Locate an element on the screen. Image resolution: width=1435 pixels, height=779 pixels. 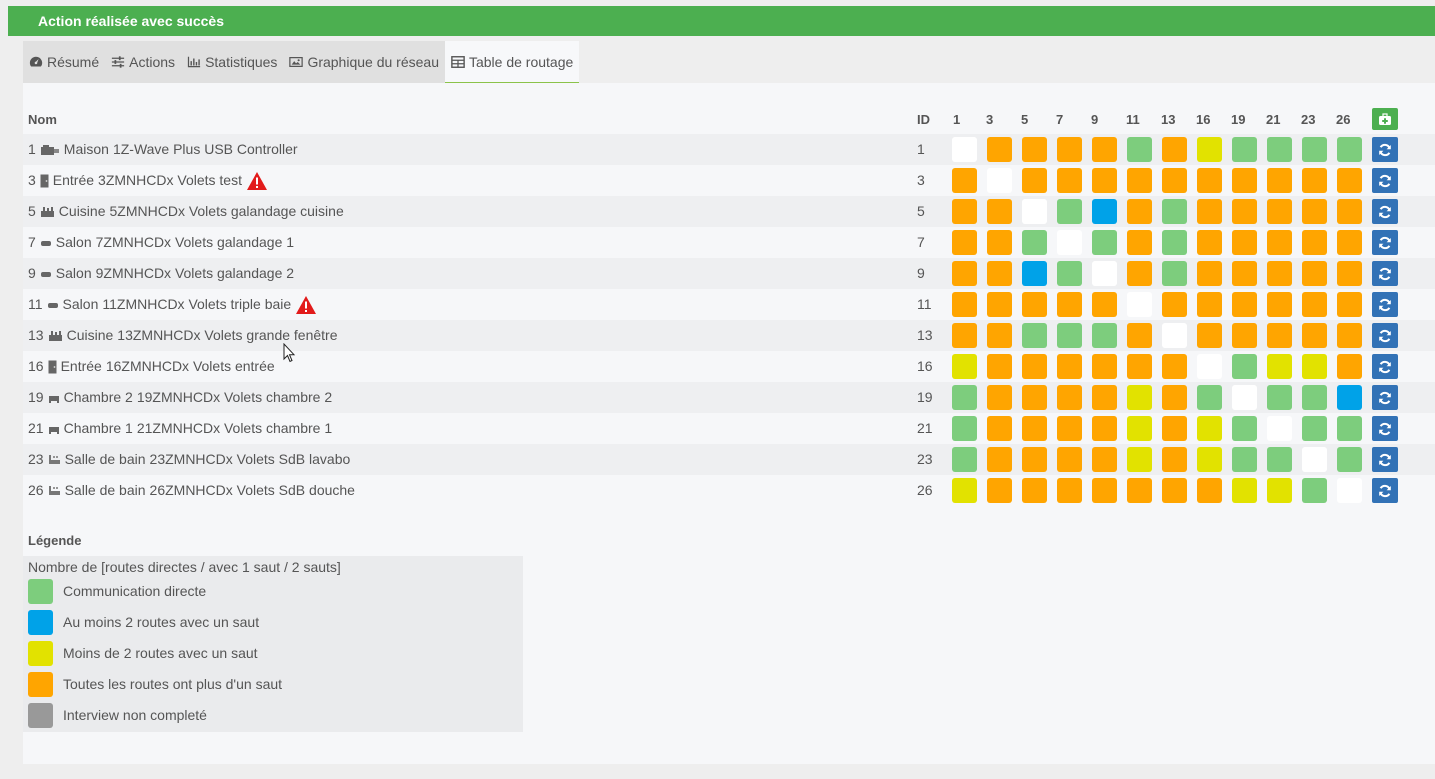
kitchen-icon is located at coordinates (55, 336).